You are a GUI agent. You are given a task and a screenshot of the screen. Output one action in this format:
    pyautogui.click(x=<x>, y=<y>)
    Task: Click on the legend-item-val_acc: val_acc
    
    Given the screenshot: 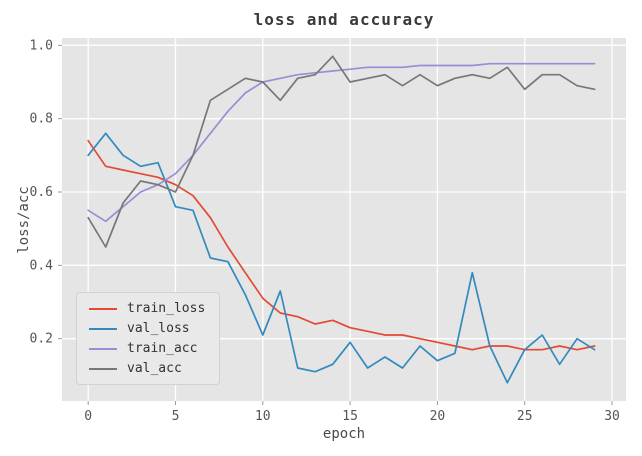 What is the action you would take?
    pyautogui.click(x=147, y=368)
    